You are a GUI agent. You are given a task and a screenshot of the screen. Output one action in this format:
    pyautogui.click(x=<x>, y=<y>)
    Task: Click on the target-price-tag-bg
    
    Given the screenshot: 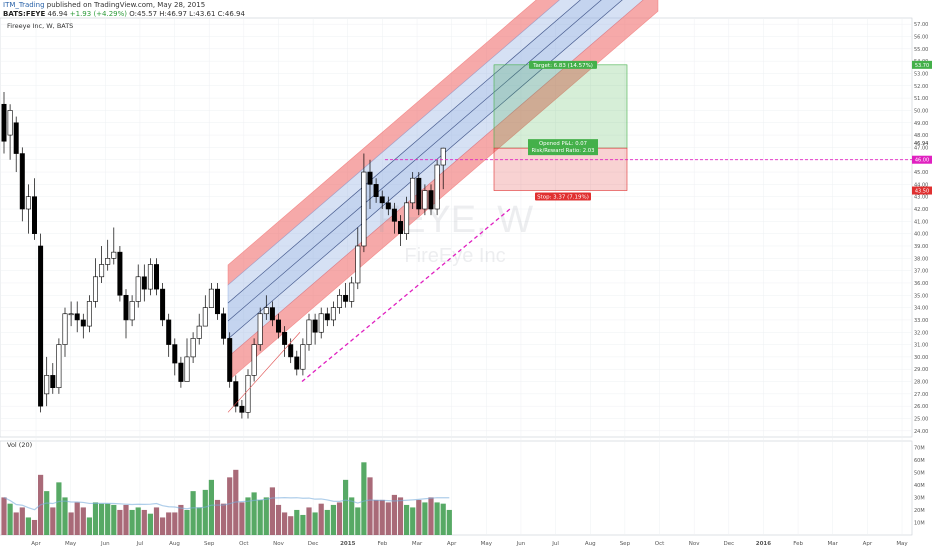 What is the action you would take?
    pyautogui.click(x=922, y=64)
    